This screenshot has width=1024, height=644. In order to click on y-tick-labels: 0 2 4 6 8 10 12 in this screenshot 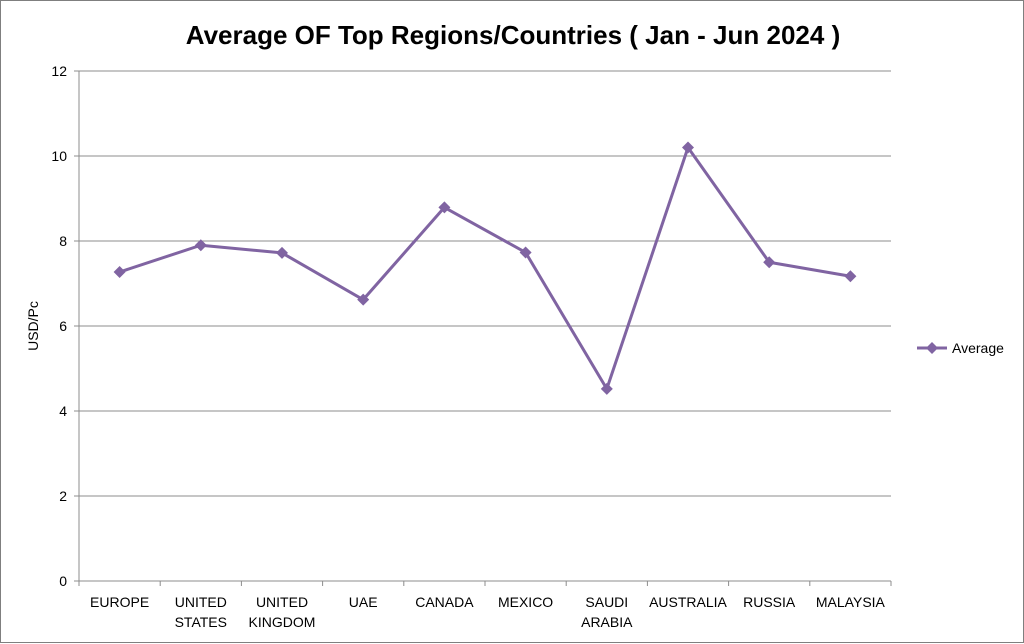, I will do `click(59, 326)`.